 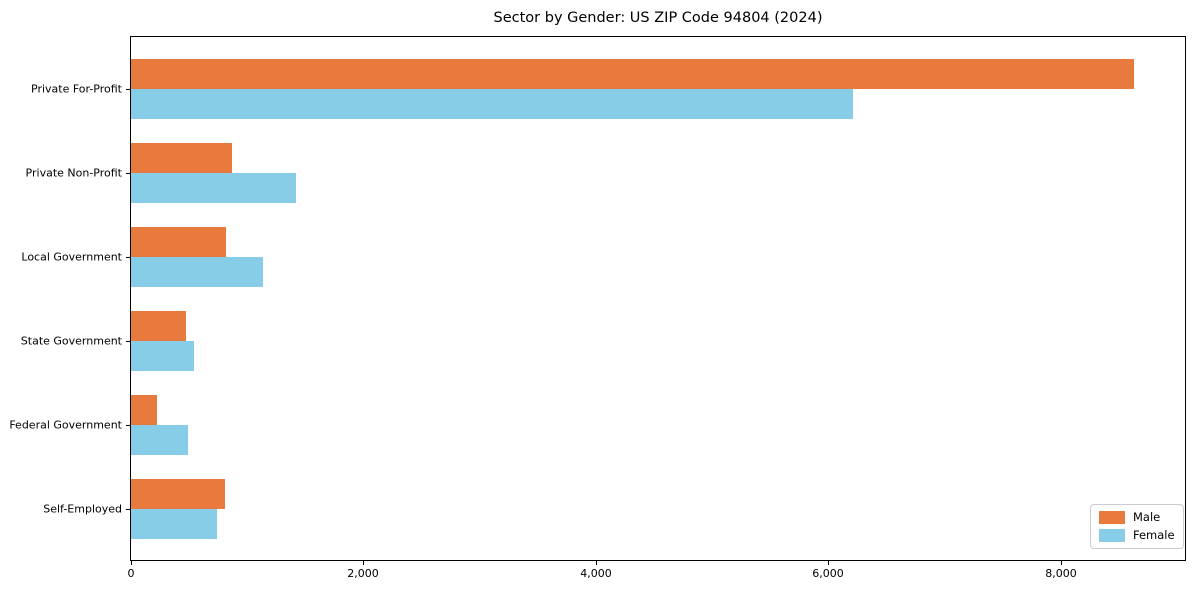 I want to click on y-tick-label: State Government, so click(x=71, y=341).